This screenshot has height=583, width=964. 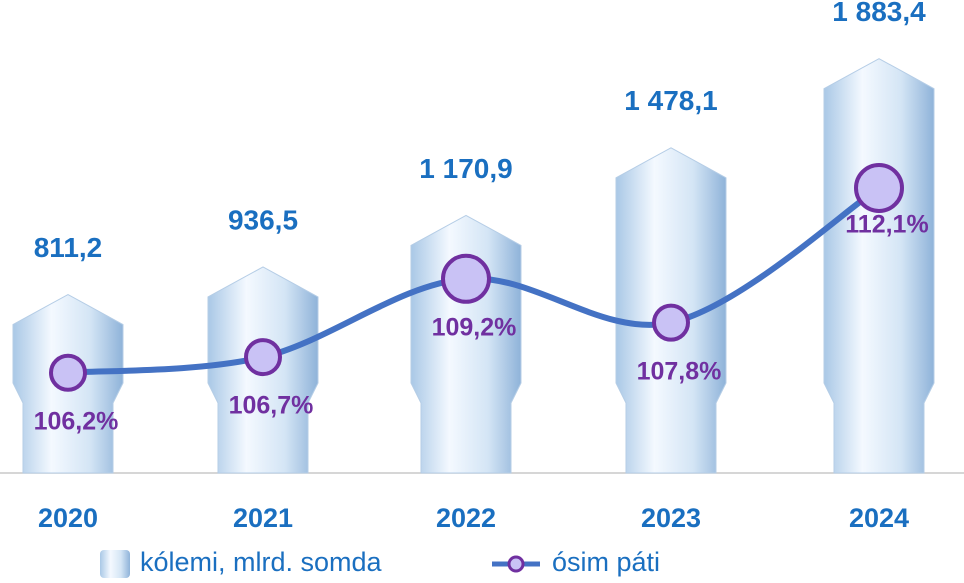 I want to click on line-value-label: 106,2%, so click(x=76, y=421).